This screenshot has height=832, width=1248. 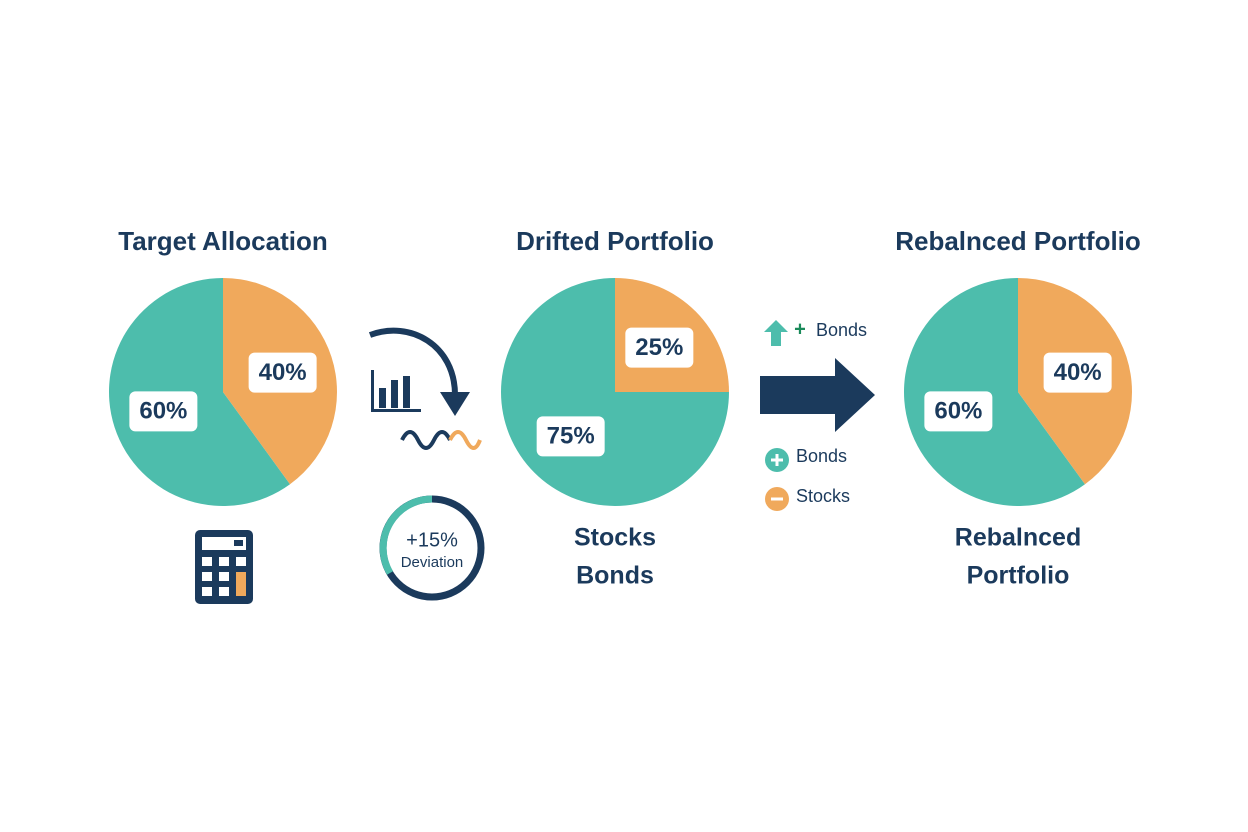 I want to click on chart-title: Target Allocation, so click(x=222, y=241).